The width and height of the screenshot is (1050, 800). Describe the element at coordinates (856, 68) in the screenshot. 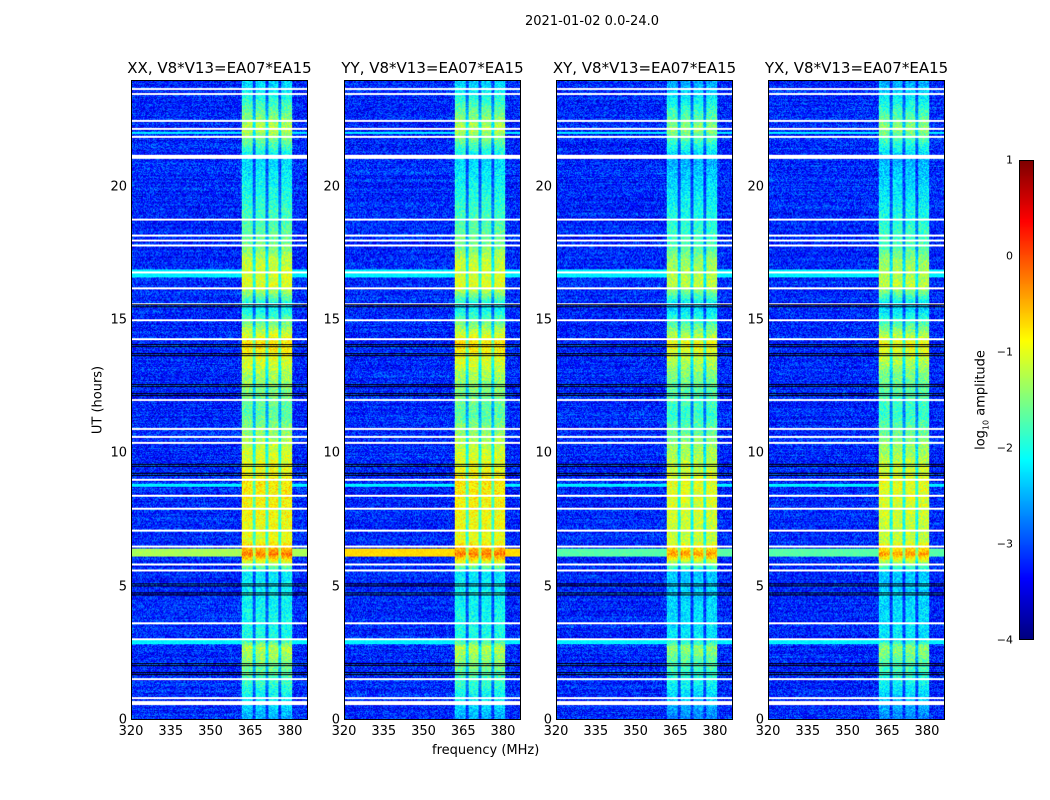

I see `panel-title: YX, V8*V13=EA07*EA15` at that location.